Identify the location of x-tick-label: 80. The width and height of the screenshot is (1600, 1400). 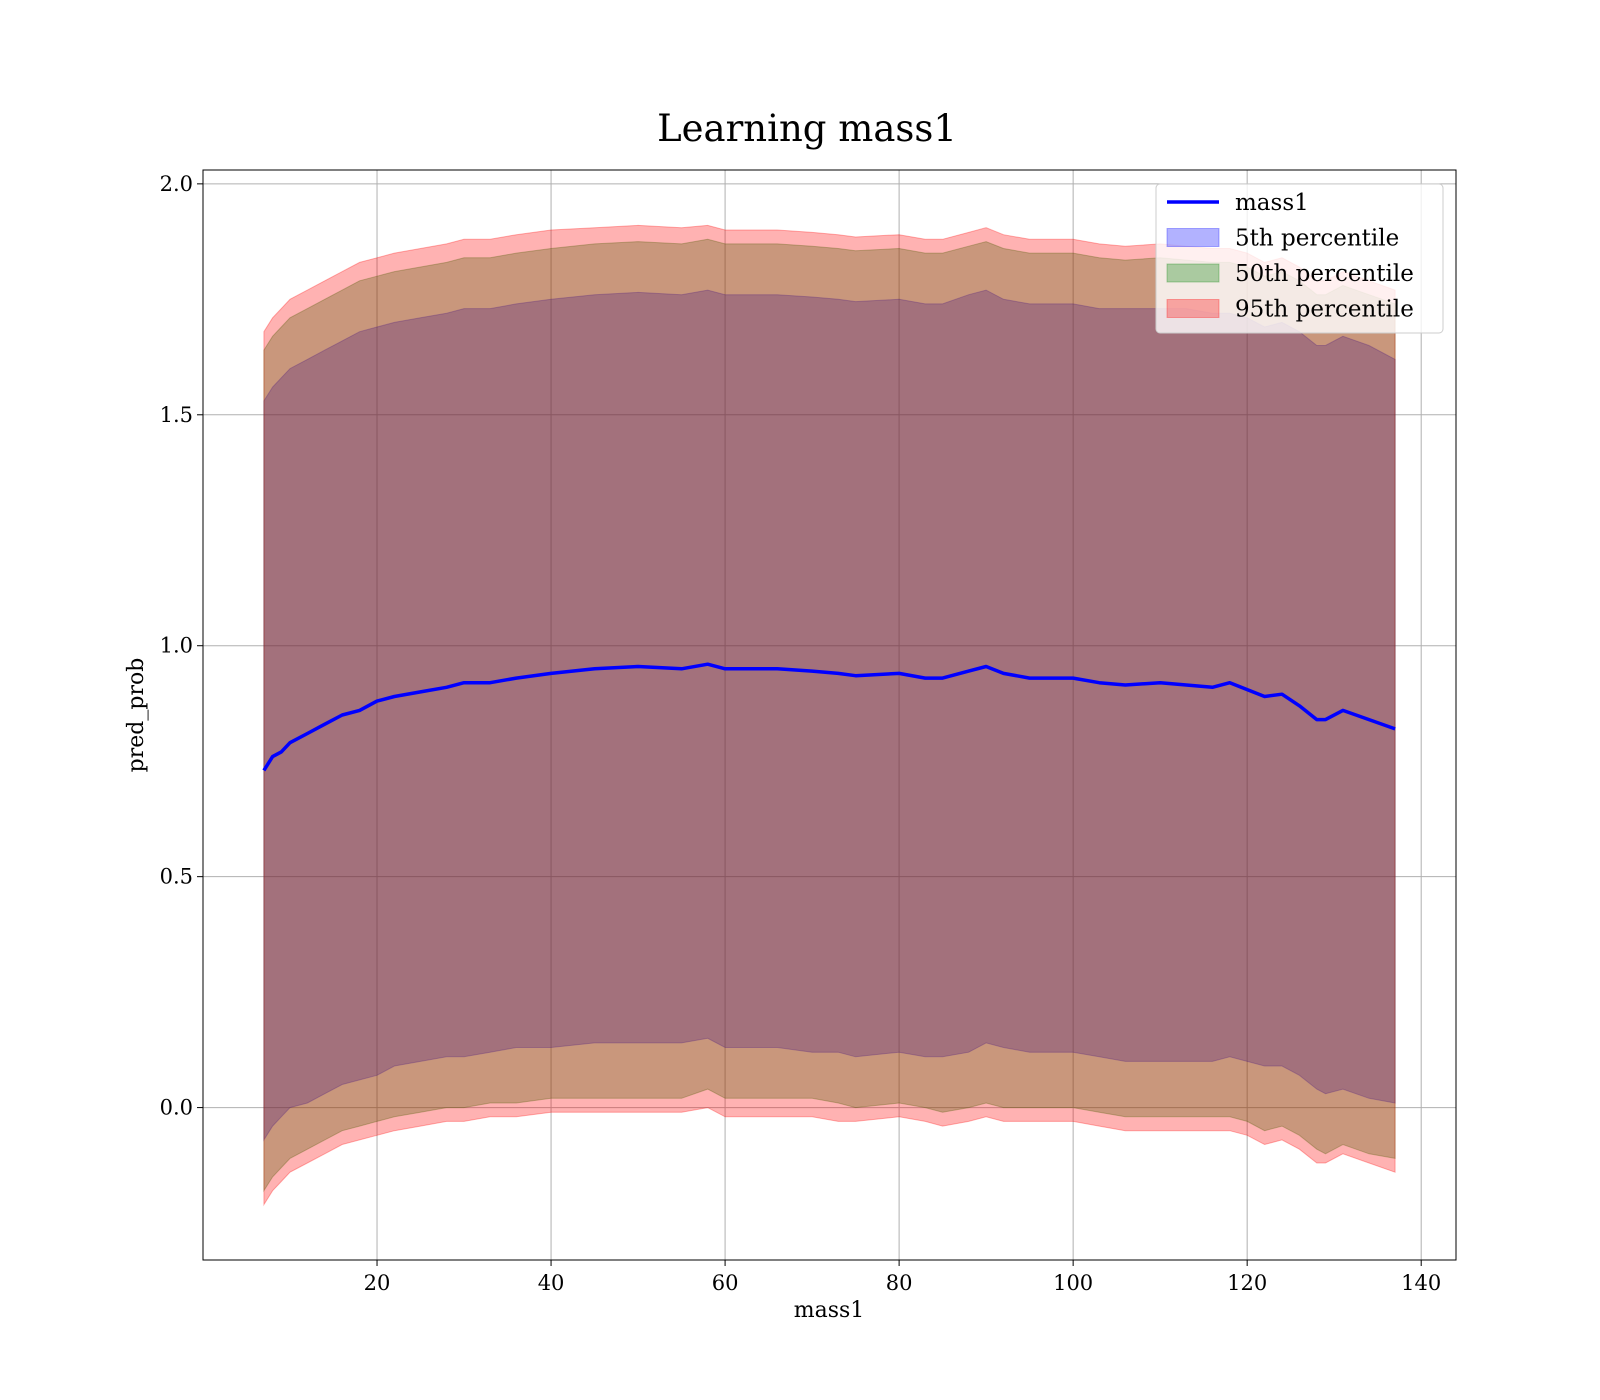
(899, 1283).